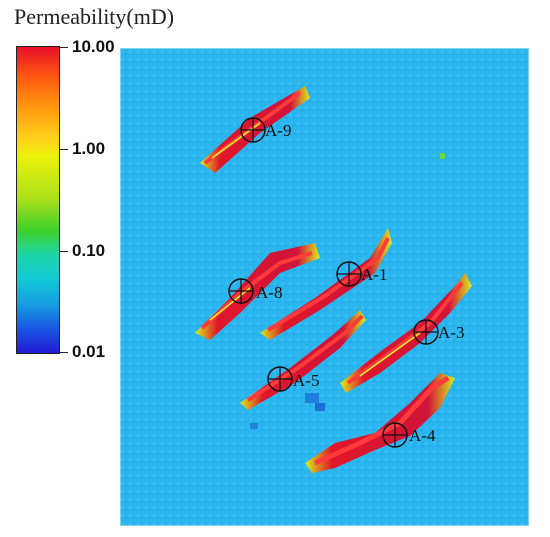  I want to click on tick-label-1: 1.00, so click(89, 148).